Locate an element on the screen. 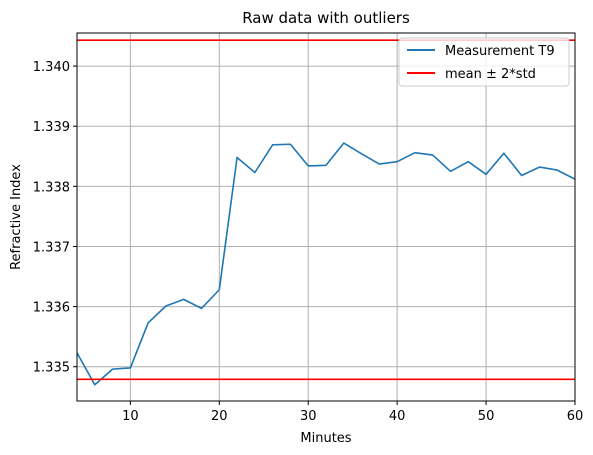  y-axis-label: Refractive Index is located at coordinates (16, 217).